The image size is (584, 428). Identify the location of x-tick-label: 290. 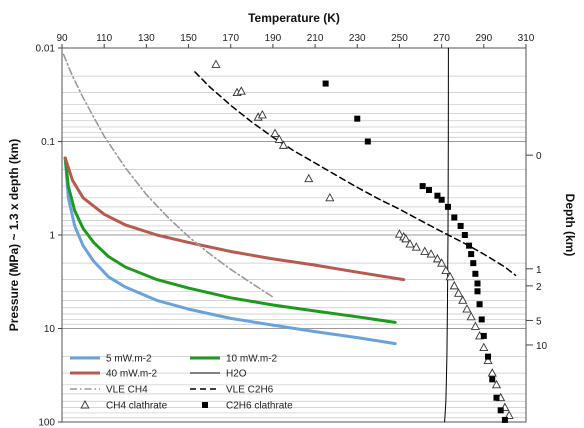
(483, 38).